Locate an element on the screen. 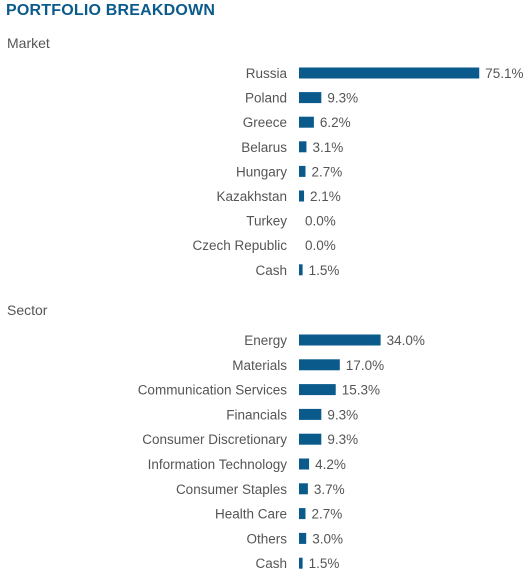 This screenshot has width=526, height=578. page-title: PORTFOLIO BREAKDOWN is located at coordinates (111, 10).